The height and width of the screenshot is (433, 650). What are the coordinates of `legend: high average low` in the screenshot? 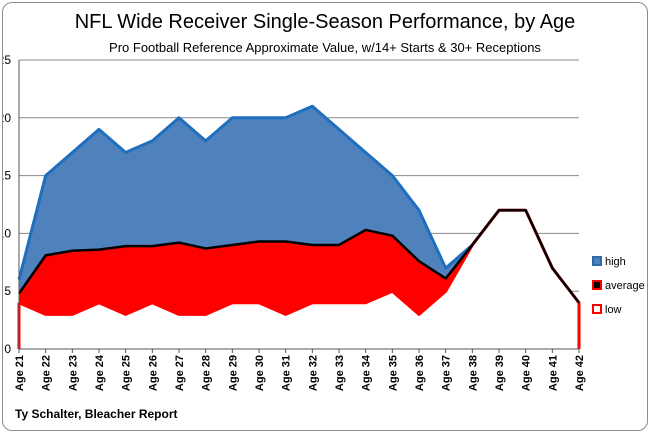 It's located at (618, 286).